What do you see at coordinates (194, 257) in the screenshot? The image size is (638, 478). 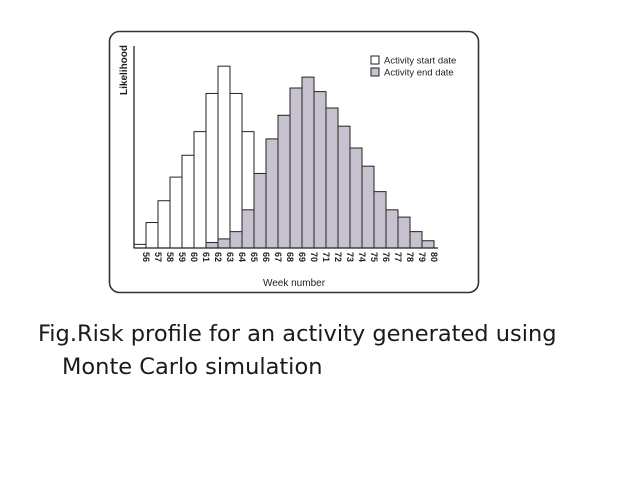 I see `x-tick-label-60: 60` at bounding box center [194, 257].